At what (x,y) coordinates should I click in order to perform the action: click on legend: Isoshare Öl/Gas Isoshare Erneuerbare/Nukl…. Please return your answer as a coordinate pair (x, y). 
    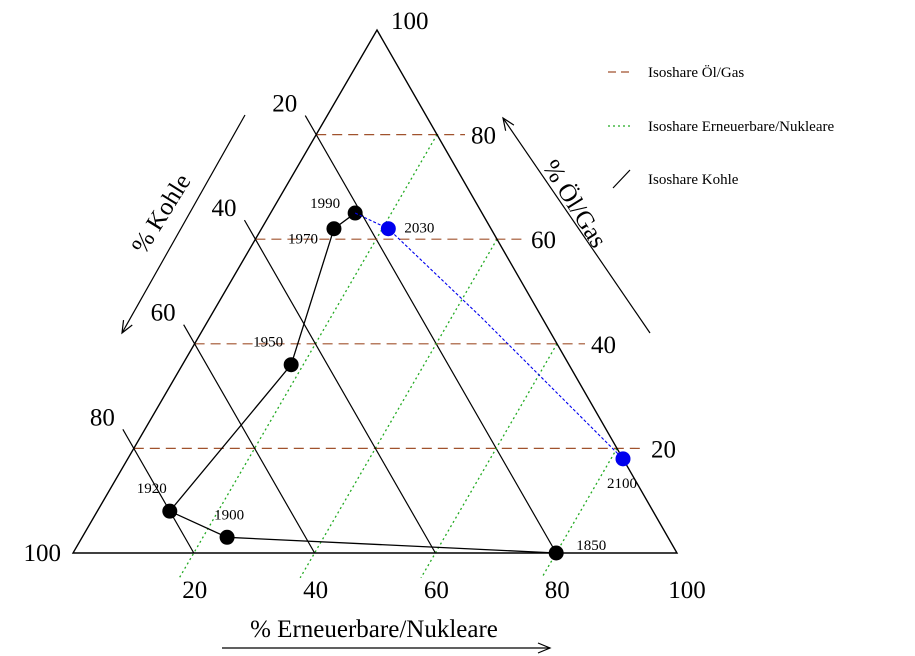
    Looking at the image, I should click on (721, 126).